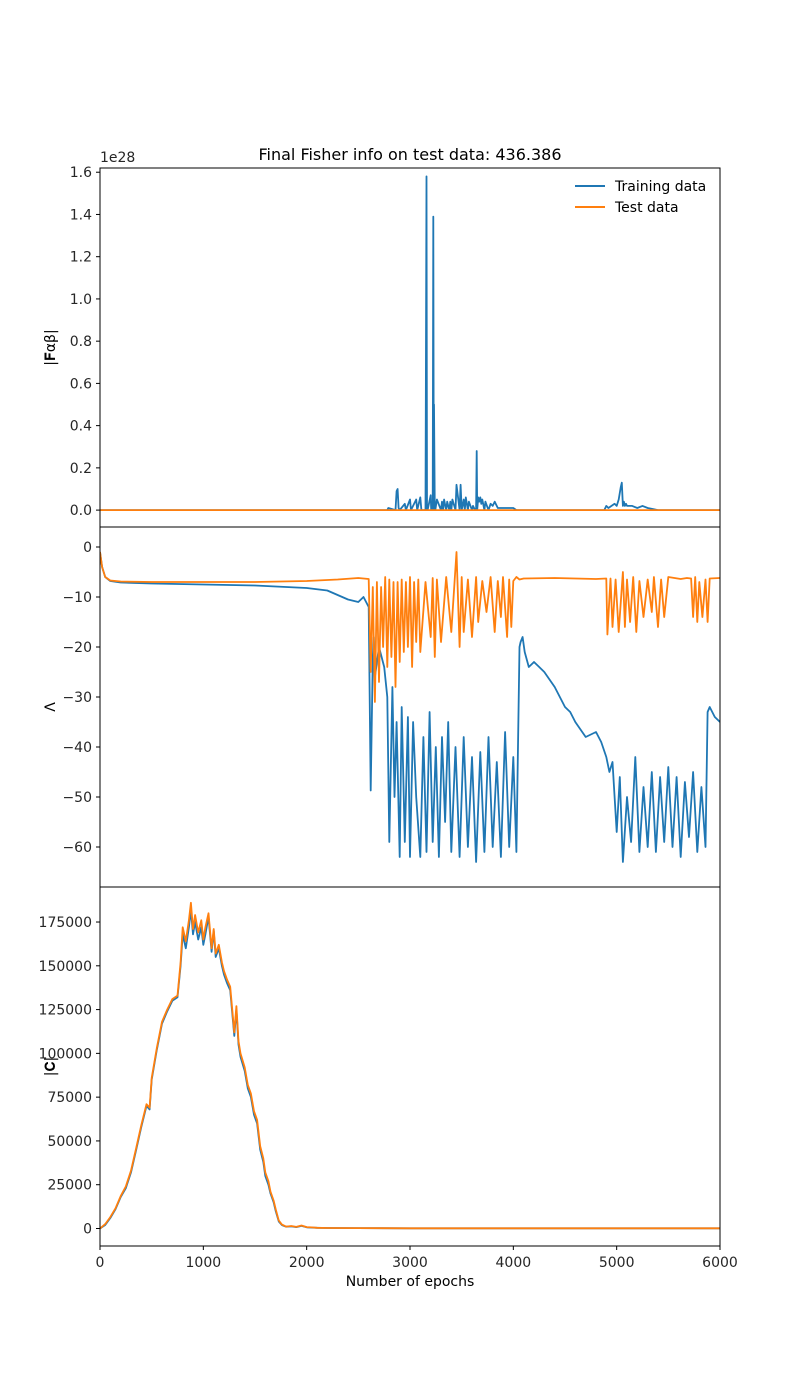  I want to click on covariance-y-tick-label: 125000, so click(65, 1011).